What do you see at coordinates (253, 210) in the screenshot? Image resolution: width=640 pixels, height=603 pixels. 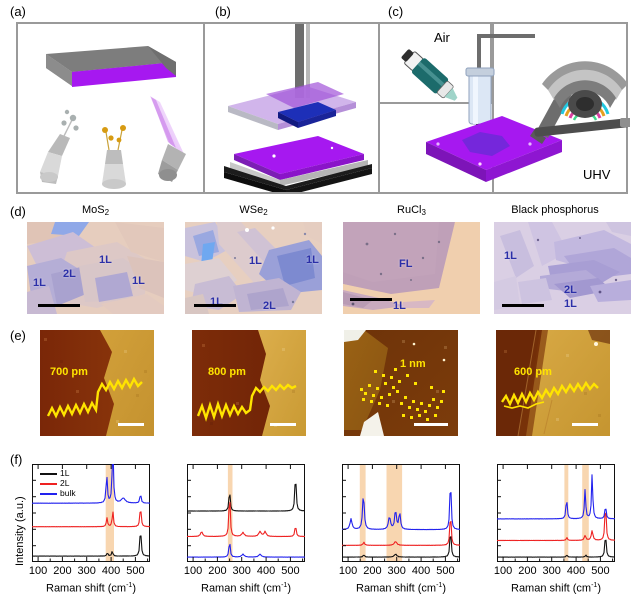 I see `material-title-1: WSe2` at bounding box center [253, 210].